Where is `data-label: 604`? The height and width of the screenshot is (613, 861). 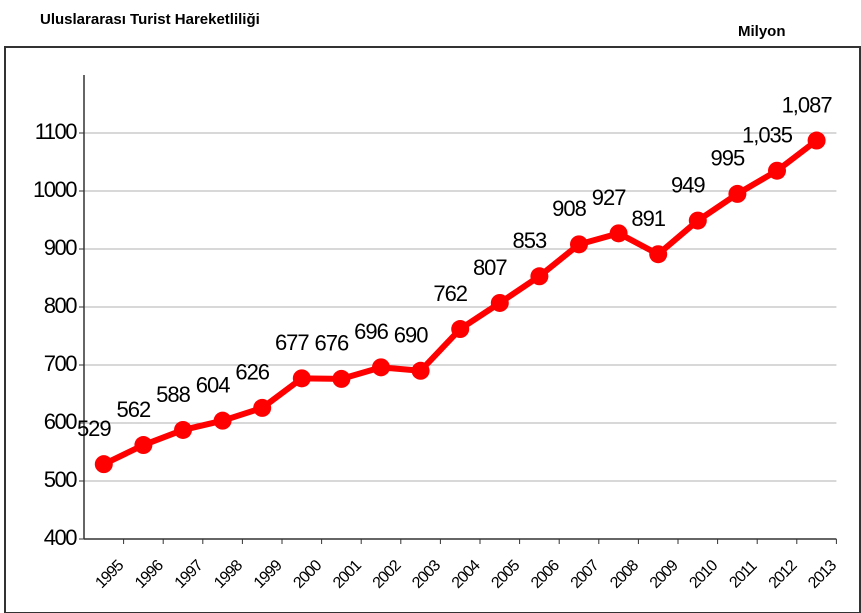
data-label: 604 is located at coordinates (213, 384).